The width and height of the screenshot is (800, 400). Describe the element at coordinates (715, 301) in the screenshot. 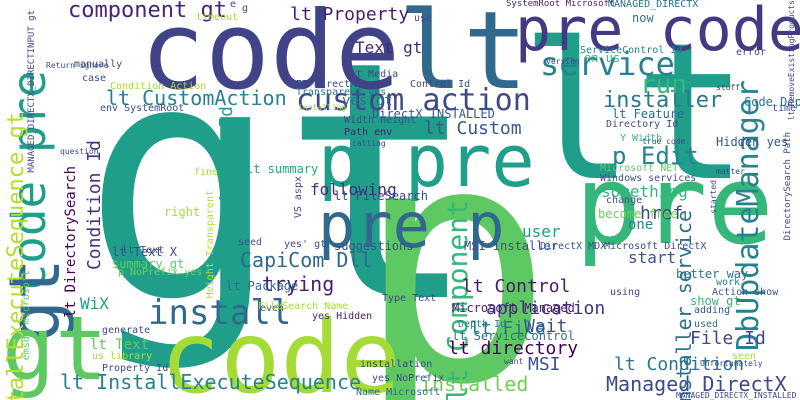

I see `word: show gt` at that location.